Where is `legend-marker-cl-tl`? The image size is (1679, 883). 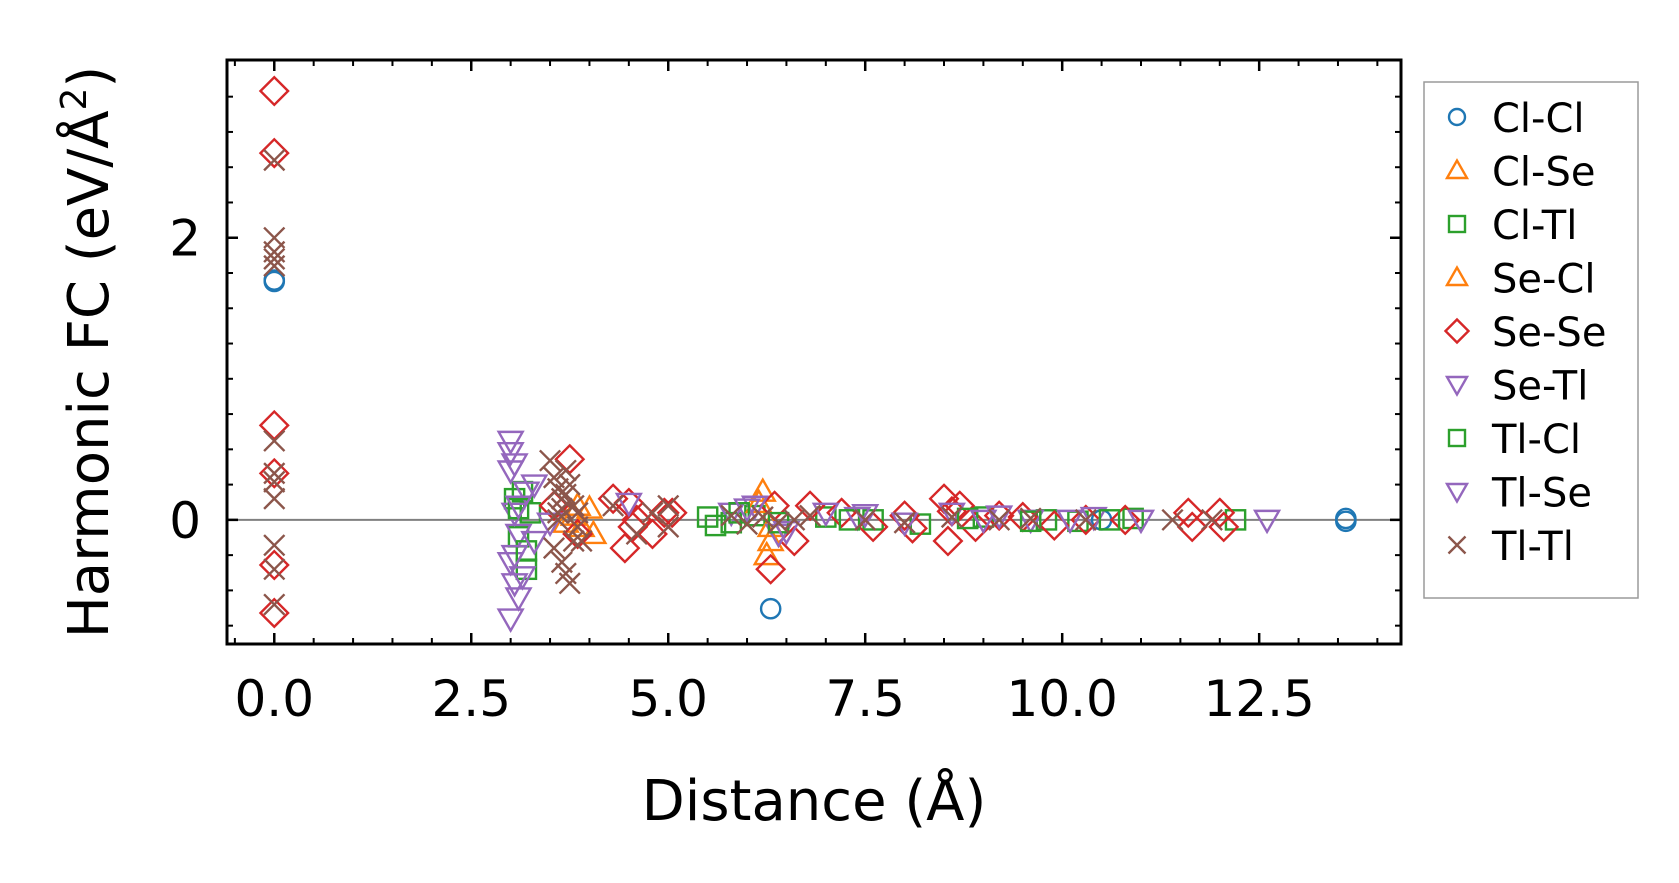
legend-marker-cl-tl is located at coordinates (1457, 224).